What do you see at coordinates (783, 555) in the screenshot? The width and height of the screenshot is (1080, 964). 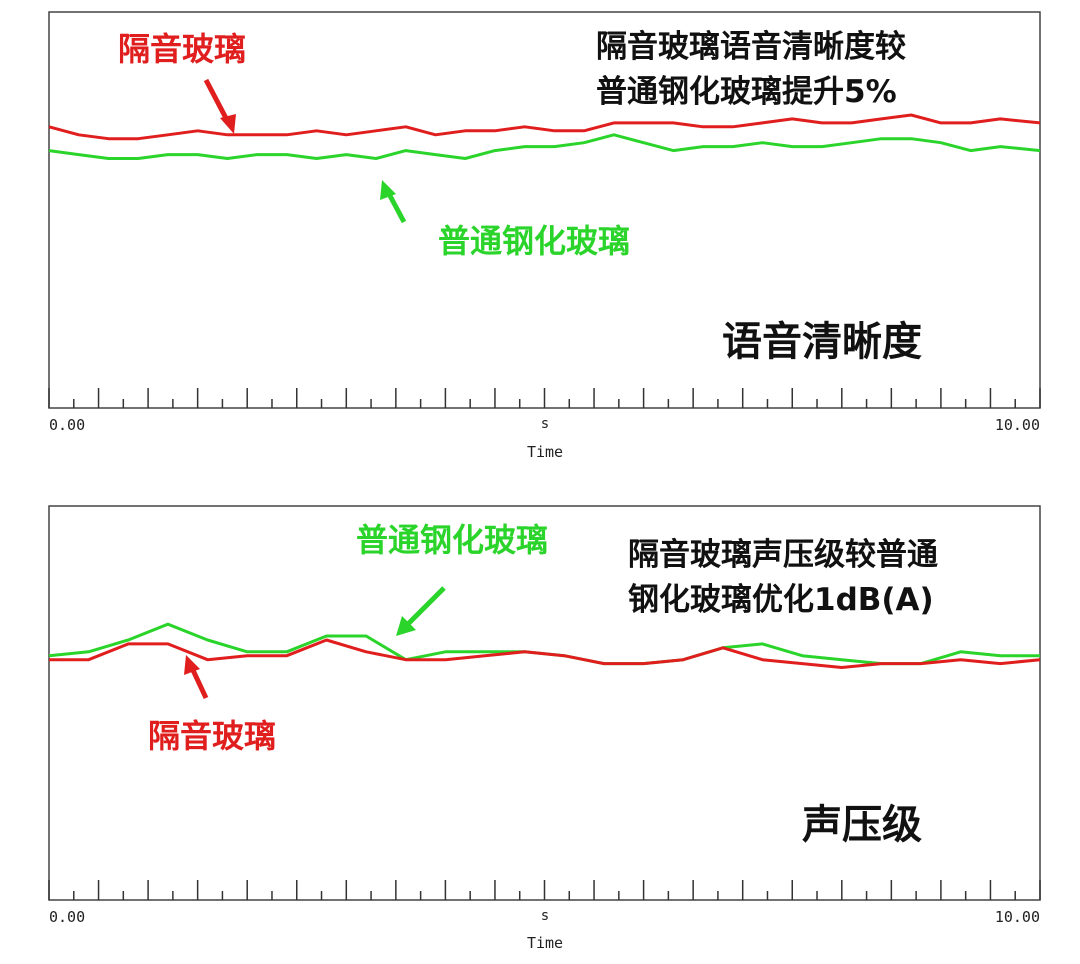 I see `note-line-1: 隔音玻璃声压级较普通` at bounding box center [783, 555].